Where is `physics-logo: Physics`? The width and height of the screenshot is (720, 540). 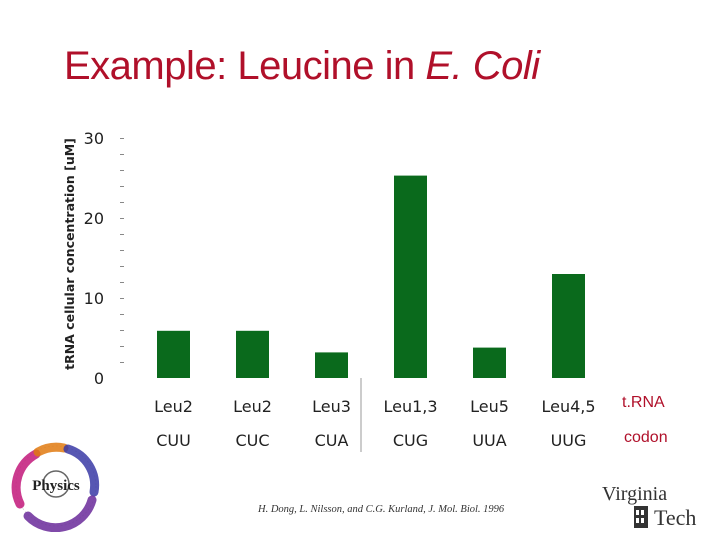 physics-logo: Physics is located at coordinates (55, 487).